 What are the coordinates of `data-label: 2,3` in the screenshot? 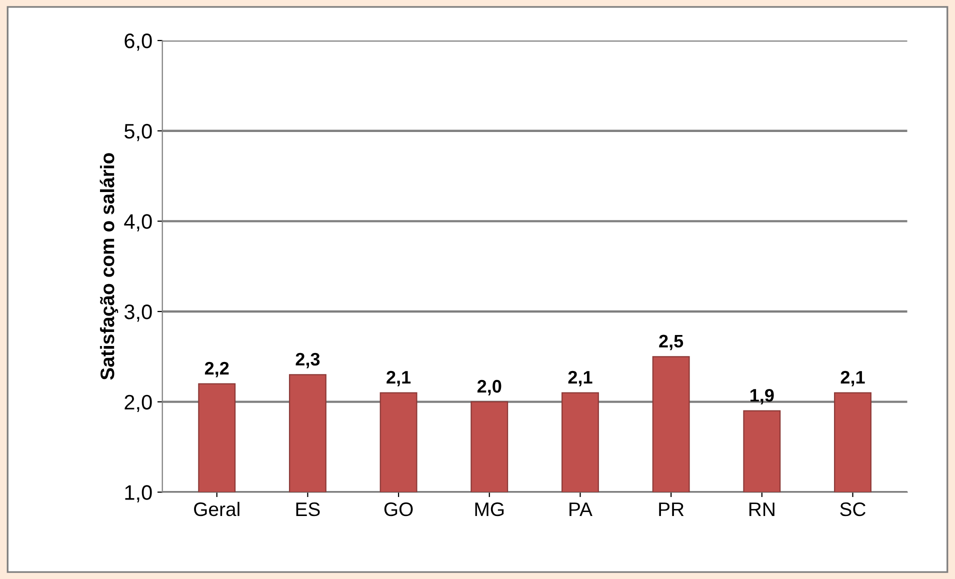 It's located at (308, 360).